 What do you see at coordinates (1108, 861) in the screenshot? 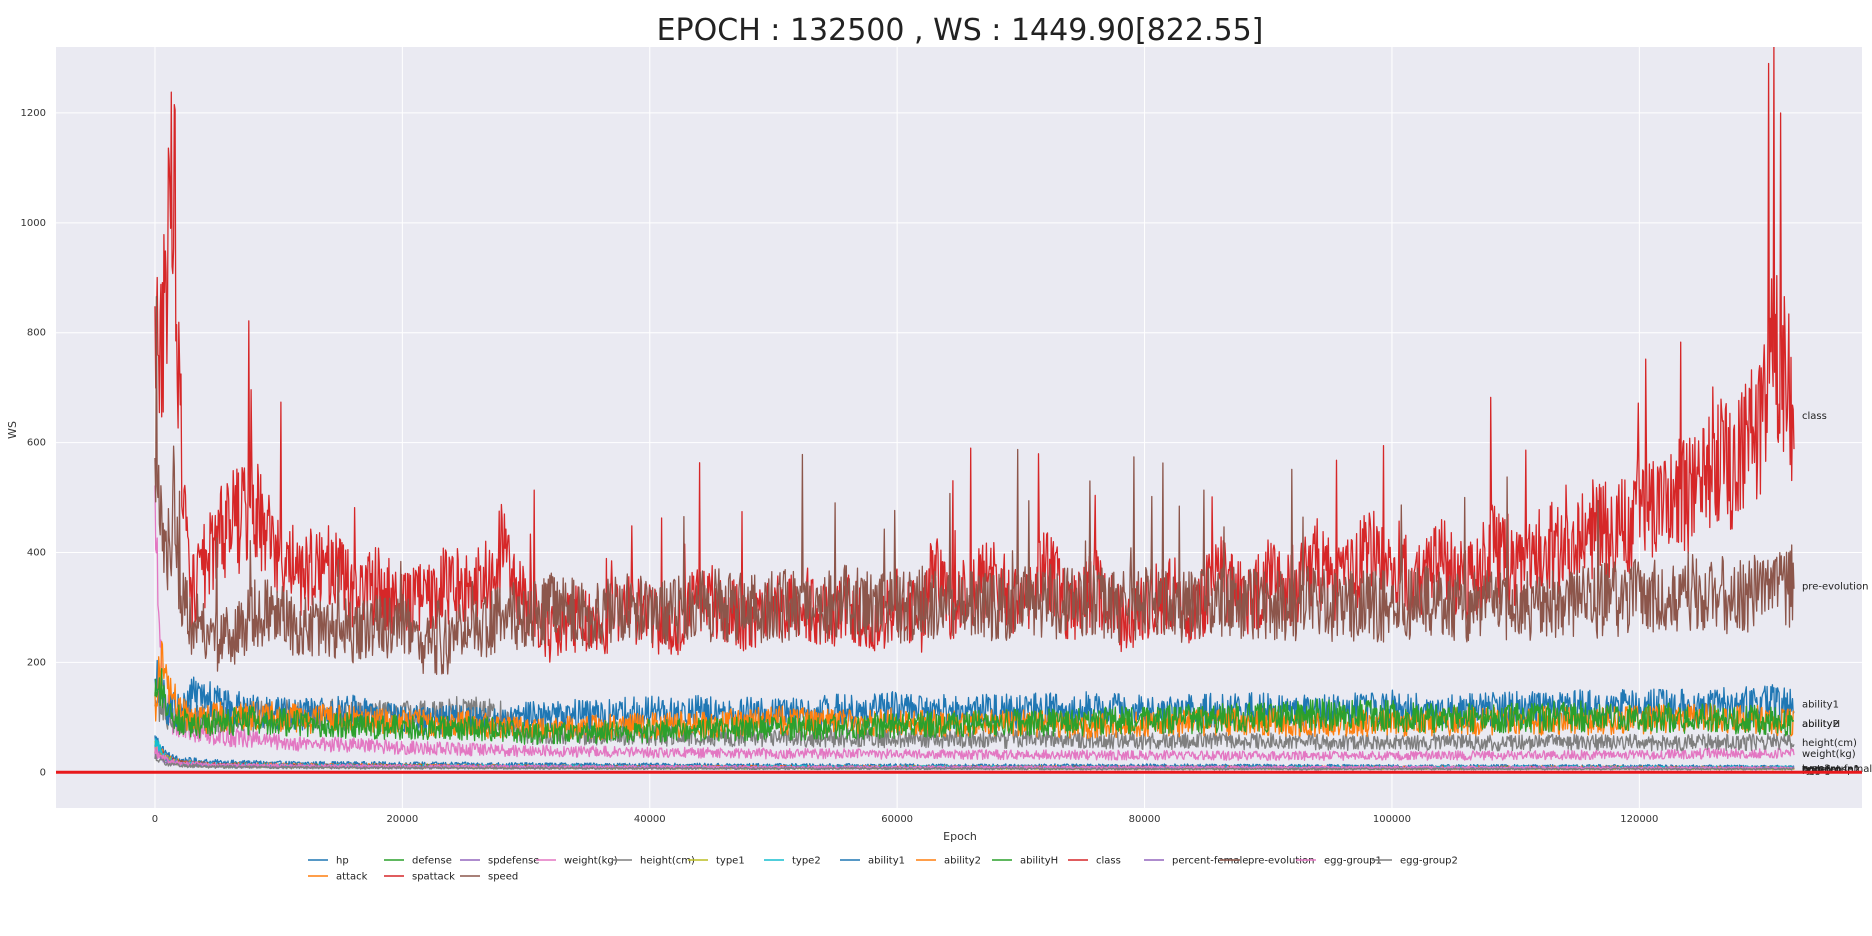
I see `legend-label: class` at bounding box center [1108, 861].